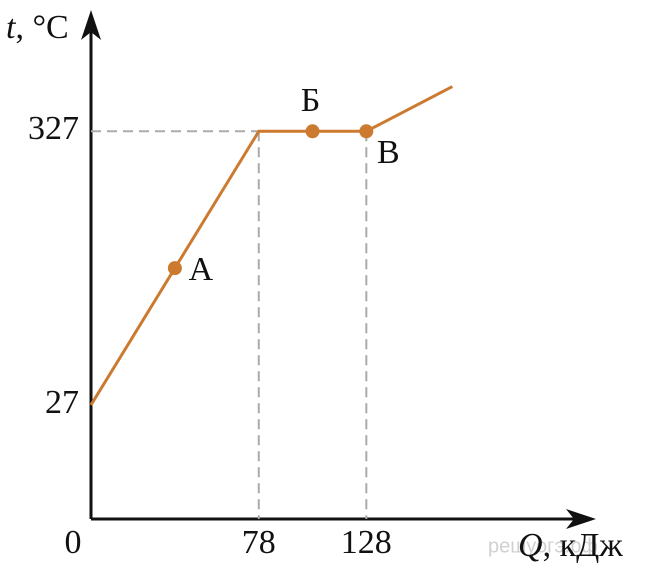 The image size is (653, 576). What do you see at coordinates (11, 27) in the screenshot?
I see `y-axis-symbol: t` at bounding box center [11, 27].